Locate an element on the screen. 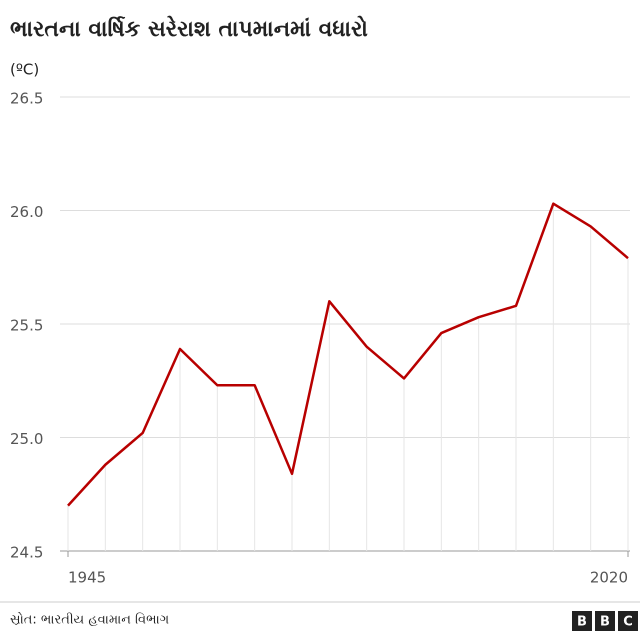 The width and height of the screenshot is (640, 640). y-tick-label: 25.5 is located at coordinates (26, 326).